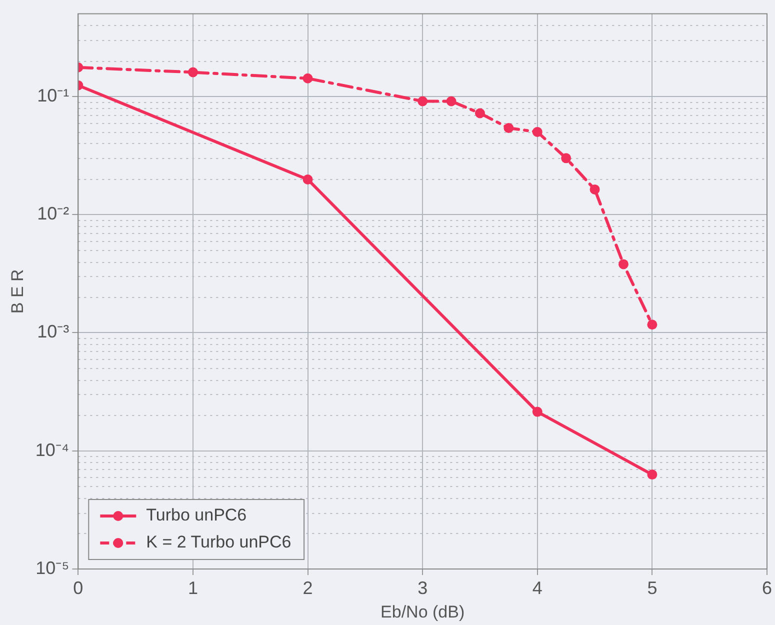 The height and width of the screenshot is (625, 775). I want to click on x-tick-label: 1, so click(193, 588).